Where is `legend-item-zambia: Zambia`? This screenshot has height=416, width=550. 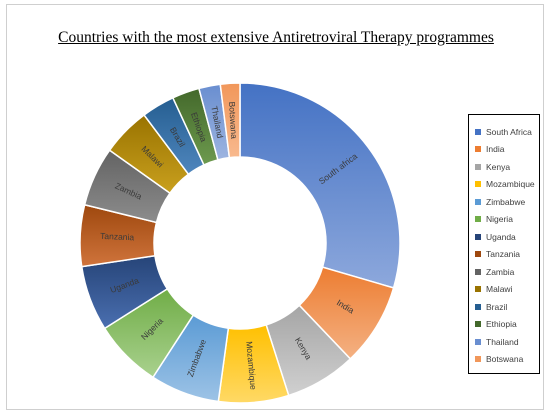 legend-item-zambia: Zambia is located at coordinates (507, 272).